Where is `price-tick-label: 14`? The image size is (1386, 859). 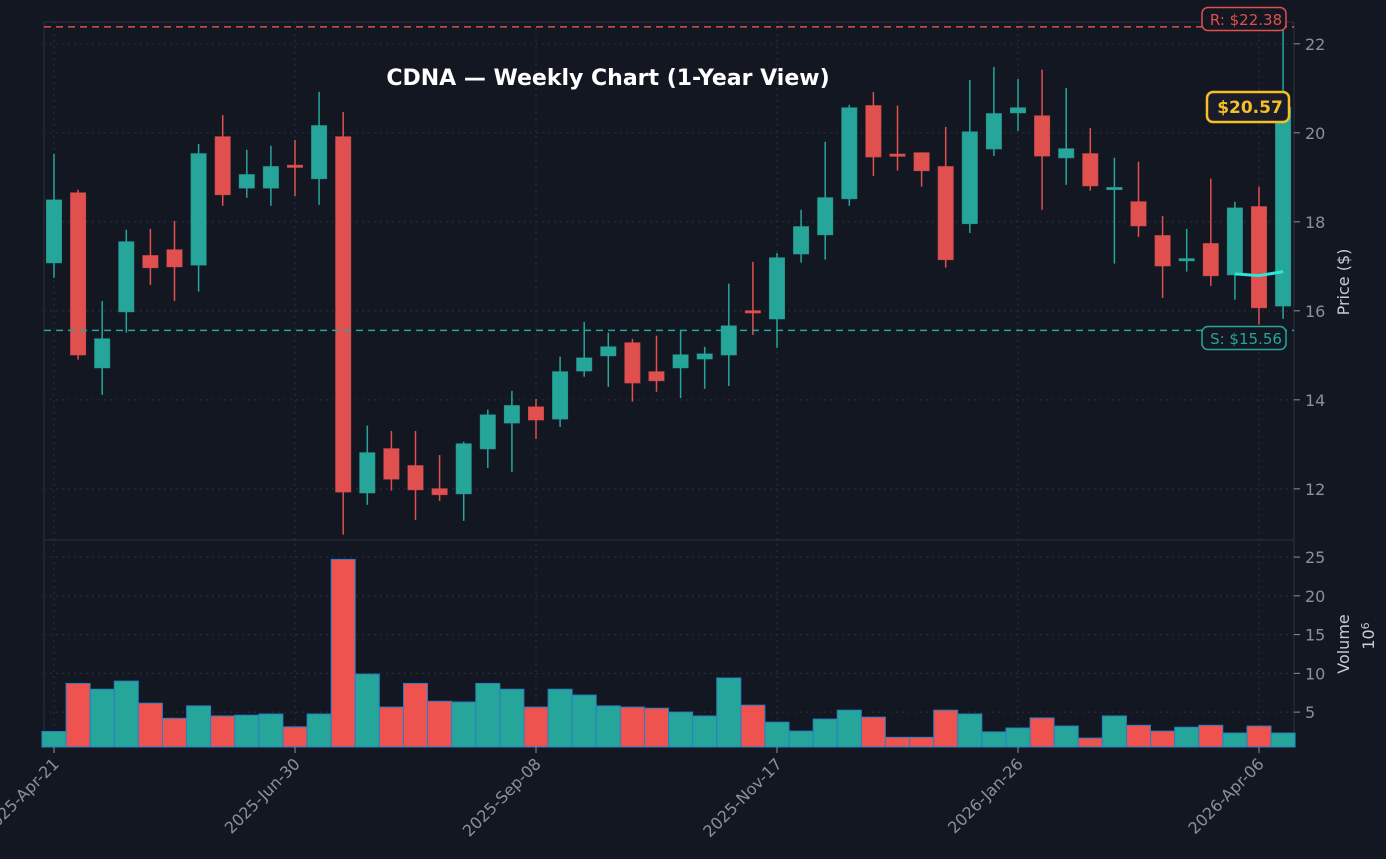
price-tick-label: 14 is located at coordinates (1315, 400).